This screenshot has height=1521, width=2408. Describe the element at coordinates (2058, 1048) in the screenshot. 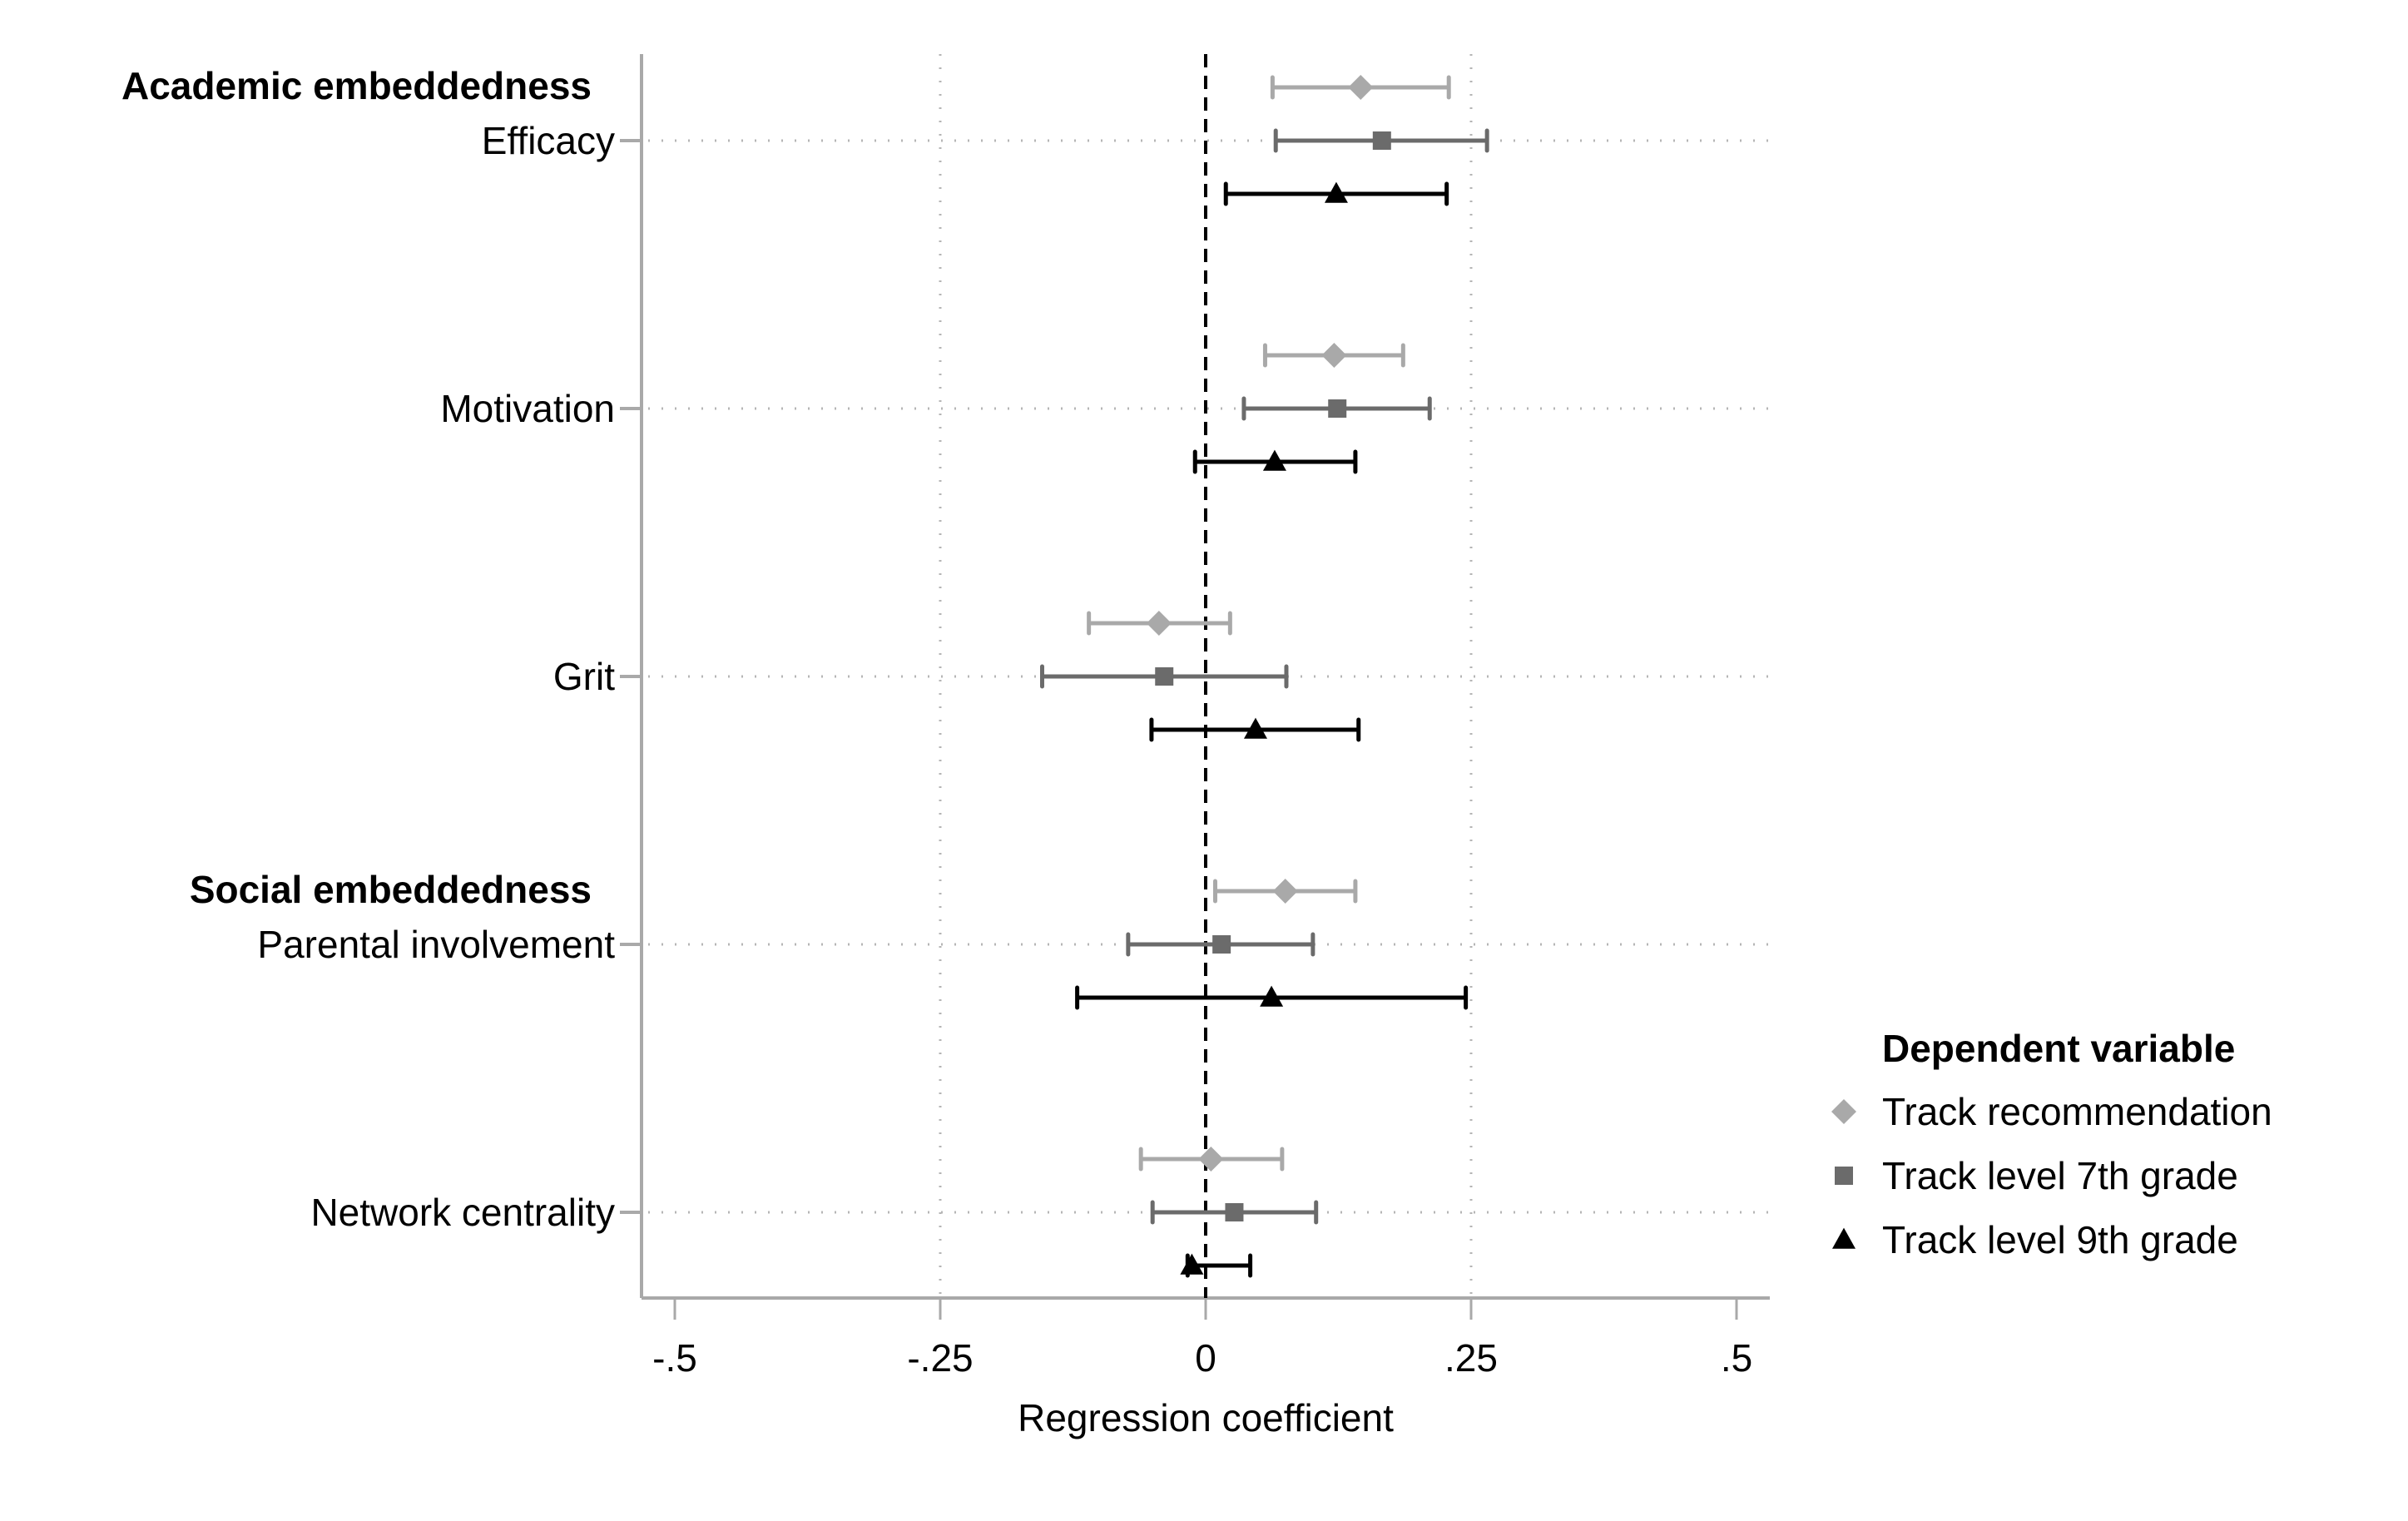

I see `legend-title: Dependent variable` at that location.